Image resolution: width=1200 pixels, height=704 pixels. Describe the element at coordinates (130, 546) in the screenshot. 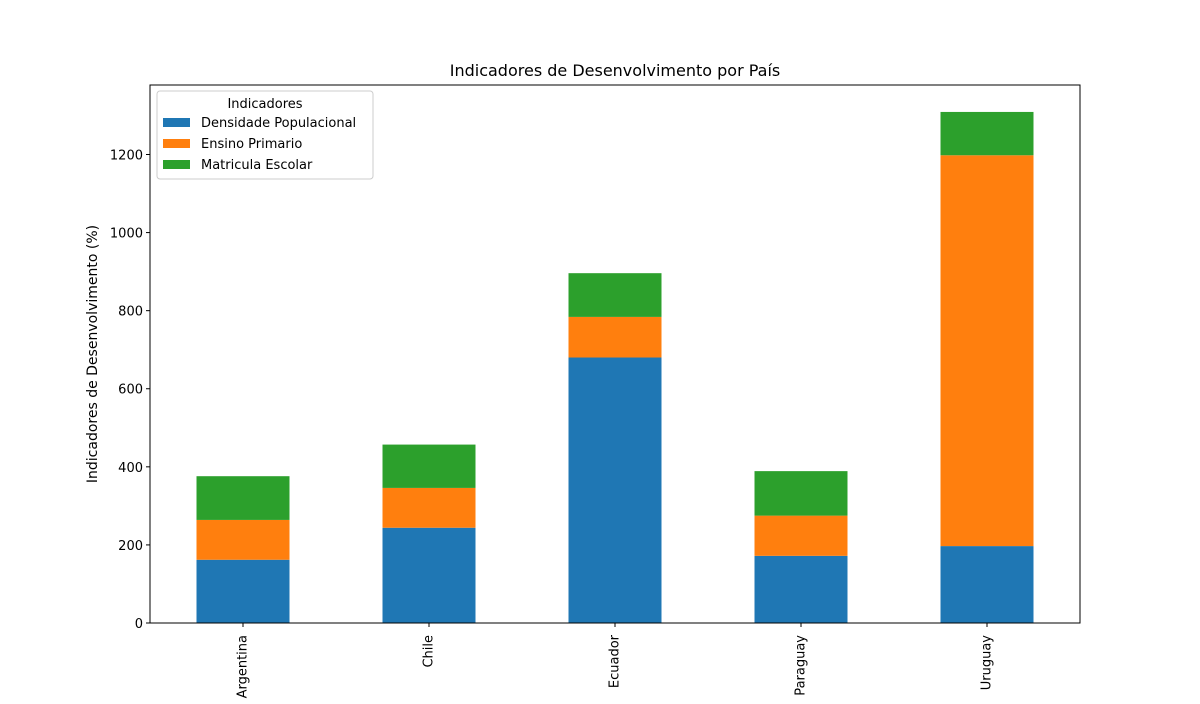

I see `y-tick-label: 200` at that location.